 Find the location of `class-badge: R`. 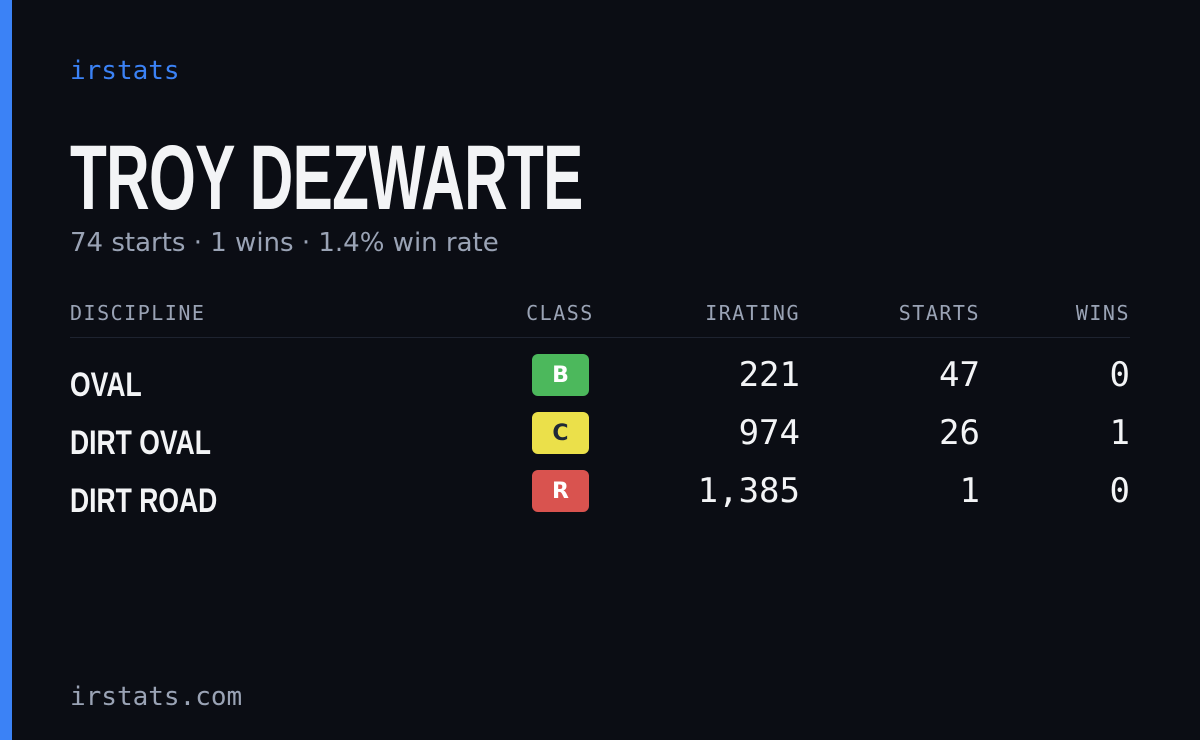

class-badge: R is located at coordinates (560, 491).